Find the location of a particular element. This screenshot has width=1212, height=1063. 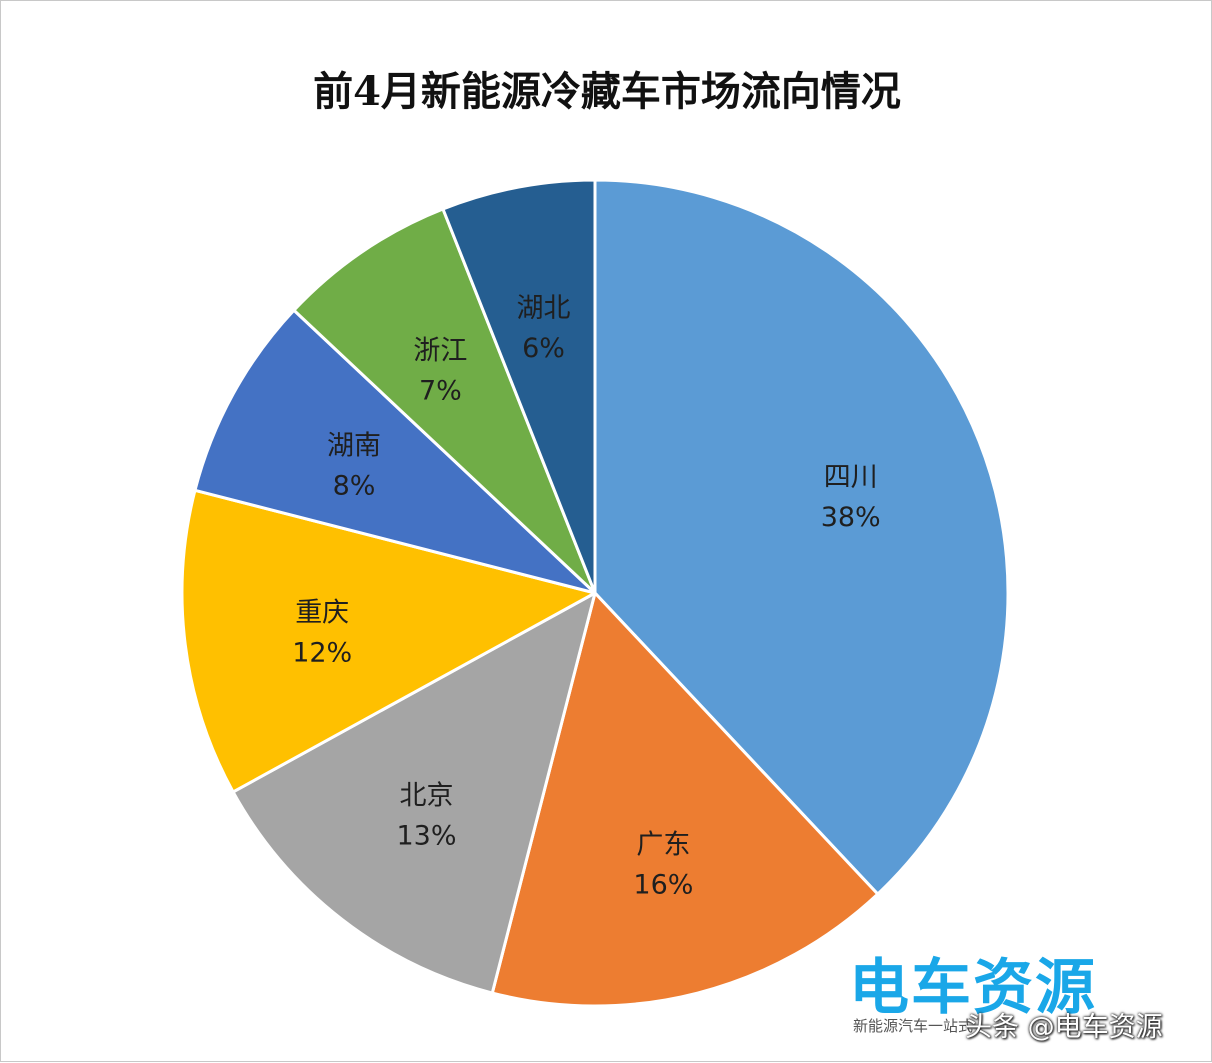

pie-slice-湖南 is located at coordinates (395, 451).